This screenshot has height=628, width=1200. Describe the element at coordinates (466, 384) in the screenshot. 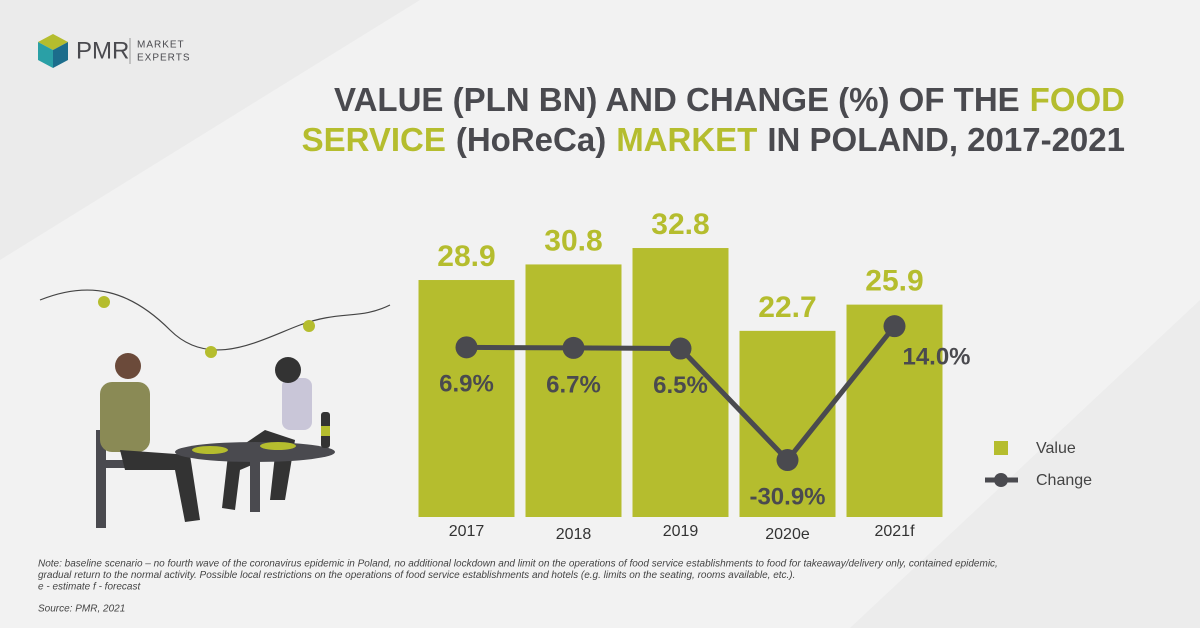

I see `change-value-label: 6.9%` at that location.